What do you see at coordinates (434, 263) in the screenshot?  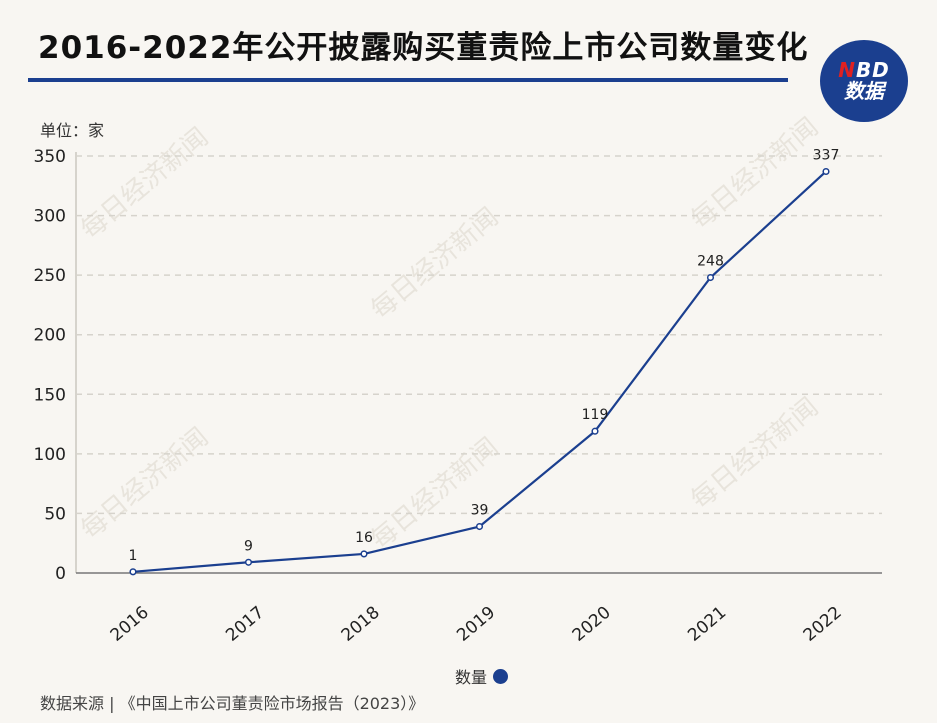 I see `watermark-1: 每日经济新闻` at bounding box center [434, 263].